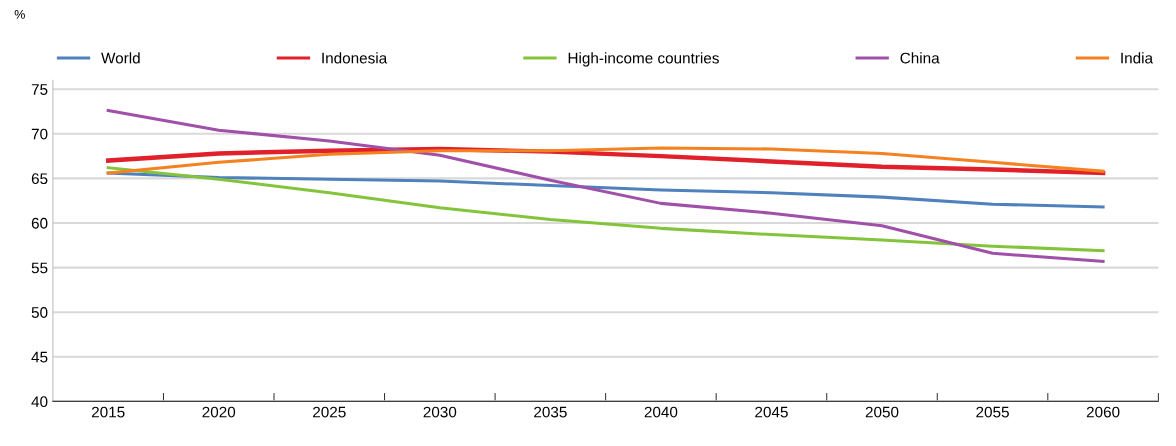 This screenshot has height=446, width=1176. What do you see at coordinates (39, 402) in the screenshot?
I see `y-tick-label: 40` at bounding box center [39, 402].